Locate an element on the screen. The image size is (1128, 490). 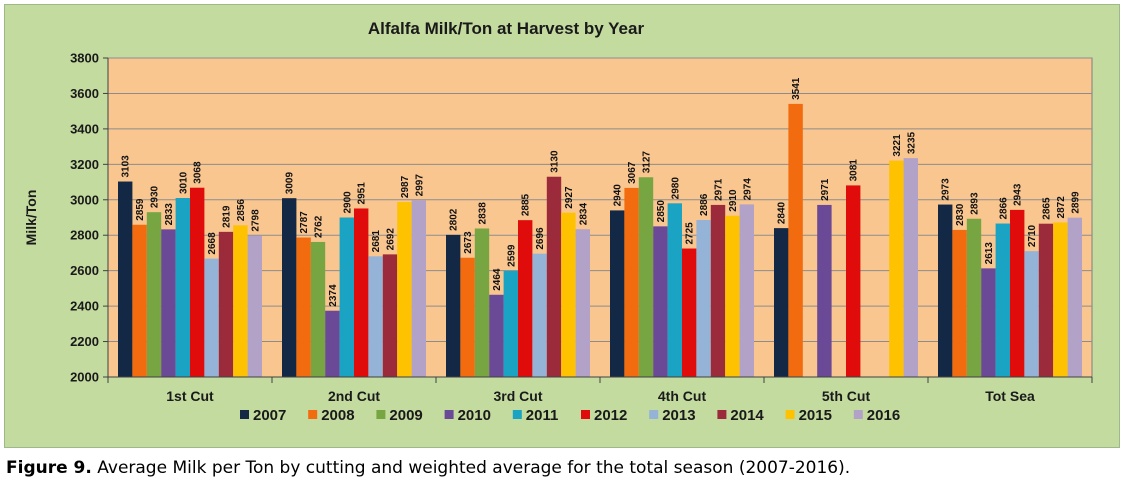
data-label: 2885 is located at coordinates (526, 204).